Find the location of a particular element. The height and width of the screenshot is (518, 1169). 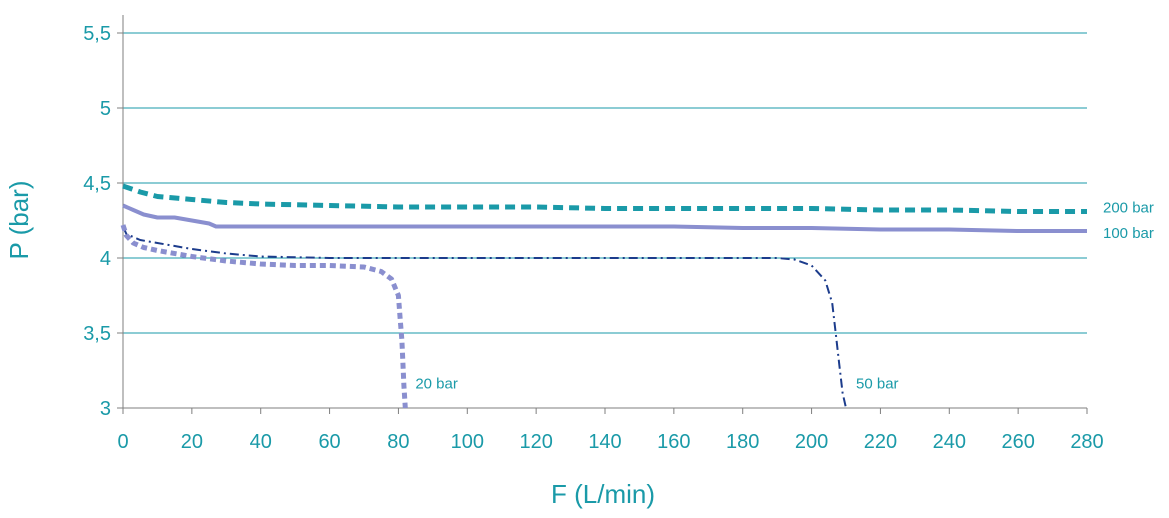

x-tick-label: 240 is located at coordinates (949, 442).